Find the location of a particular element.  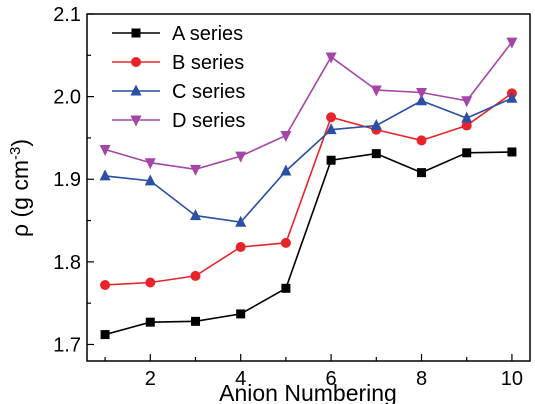

legend-item: D series is located at coordinates (178, 121).